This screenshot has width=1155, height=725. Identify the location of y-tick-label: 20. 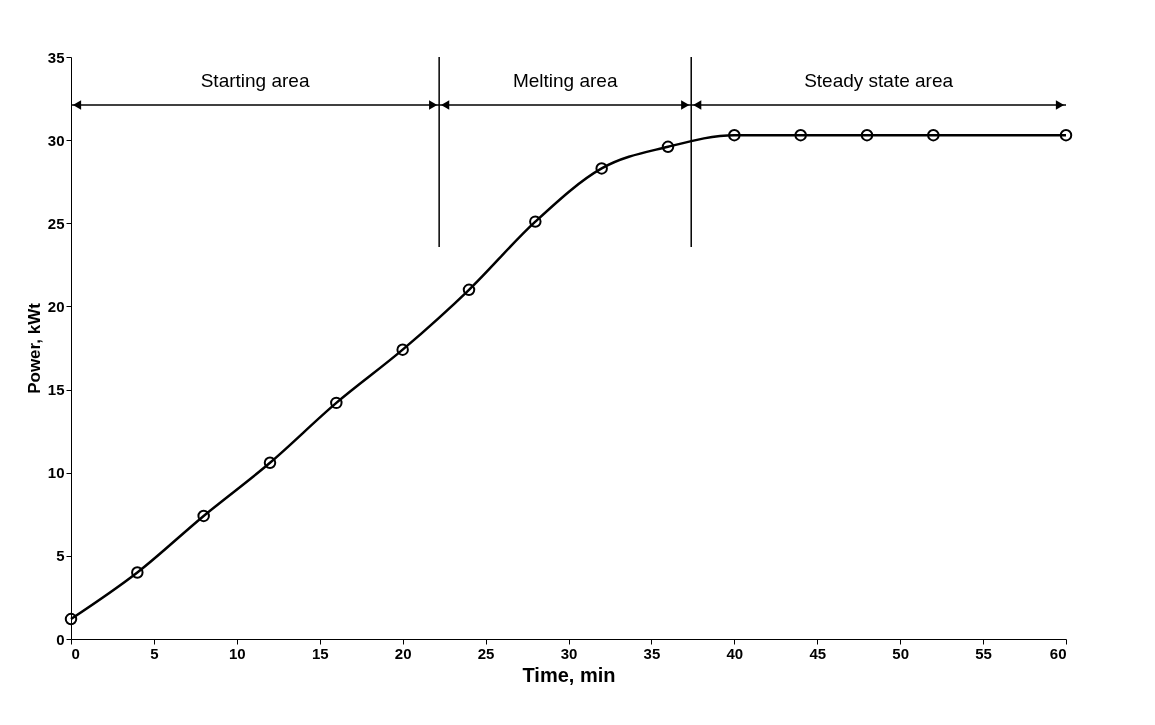
(56, 306).